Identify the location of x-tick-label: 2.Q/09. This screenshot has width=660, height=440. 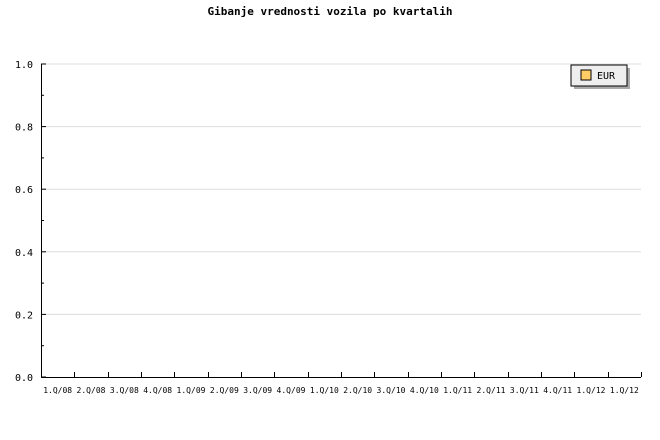
(224, 390).